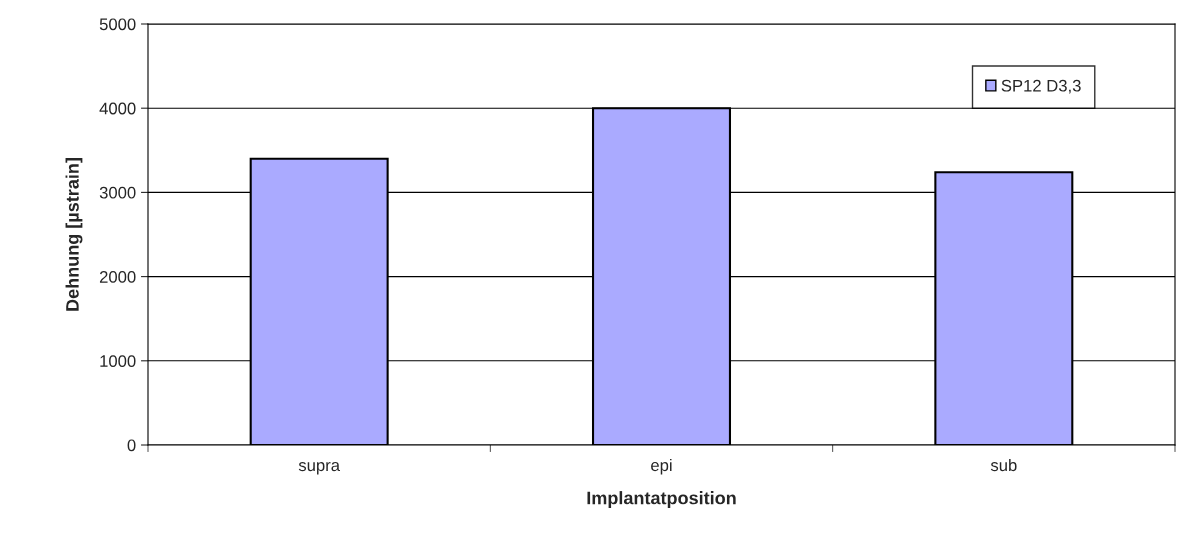  What do you see at coordinates (117, 108) in the screenshot?
I see `y-tick-label: 4000` at bounding box center [117, 108].